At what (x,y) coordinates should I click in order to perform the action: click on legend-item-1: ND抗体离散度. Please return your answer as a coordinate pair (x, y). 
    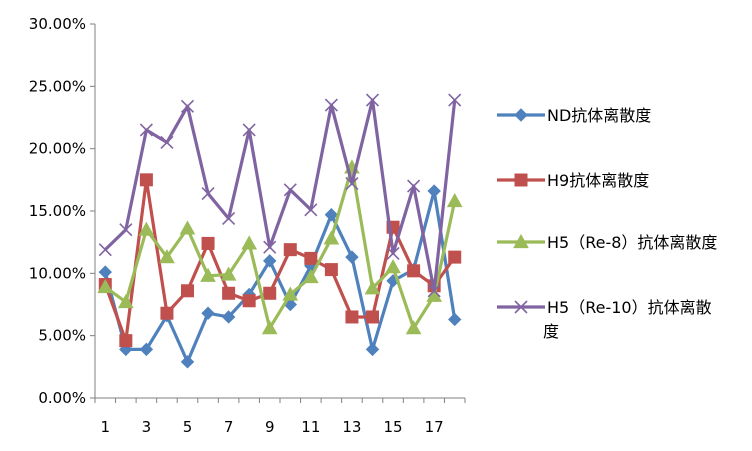
    Looking at the image, I should click on (574, 115).